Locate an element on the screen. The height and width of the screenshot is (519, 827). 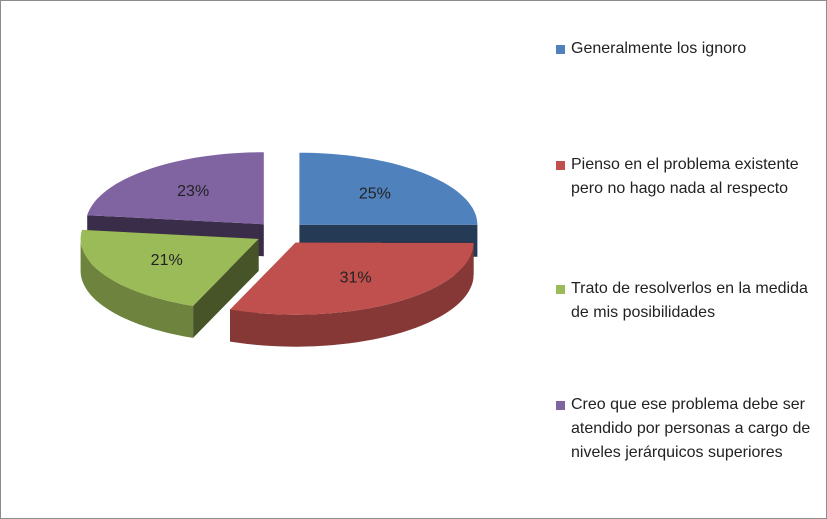
slice: 25% is located at coordinates (388, 204).